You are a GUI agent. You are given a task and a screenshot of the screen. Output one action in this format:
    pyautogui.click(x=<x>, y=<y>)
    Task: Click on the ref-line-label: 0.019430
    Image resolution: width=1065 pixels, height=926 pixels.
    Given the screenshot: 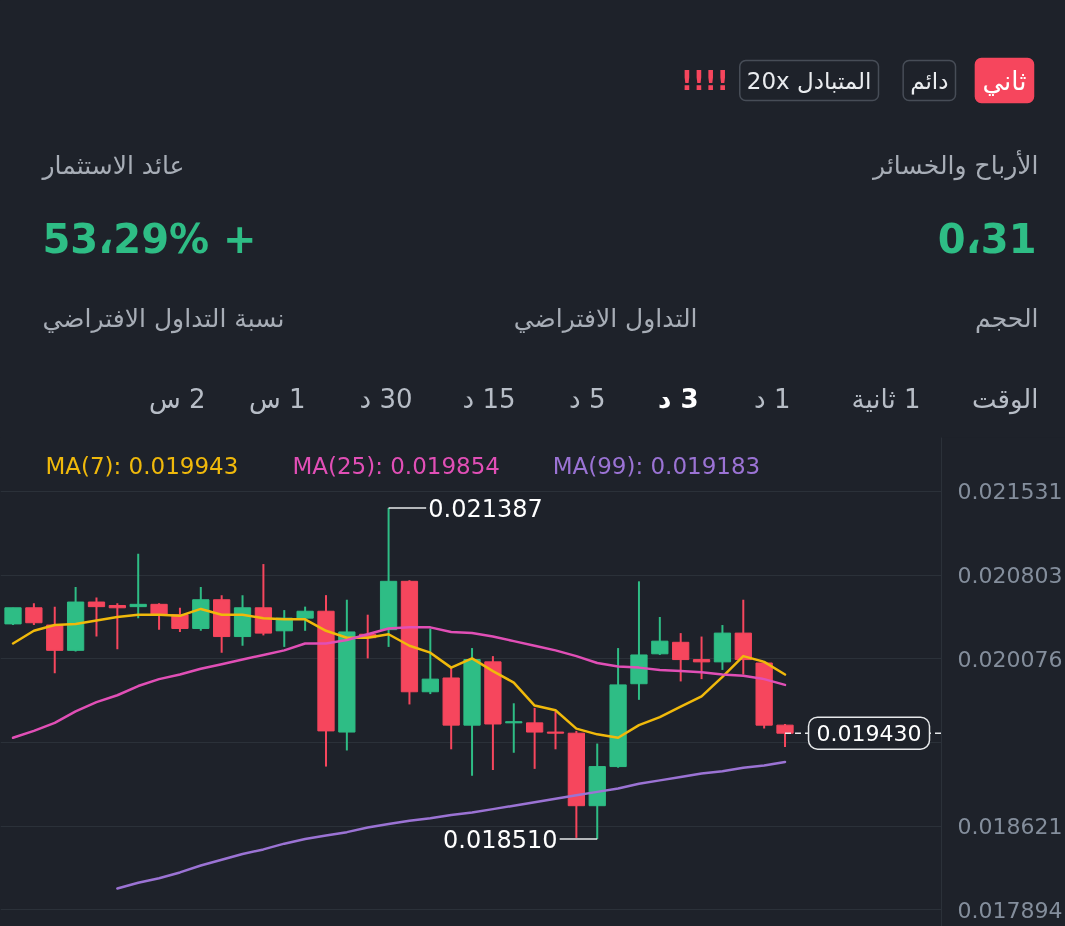 What is the action you would take?
    pyautogui.click(x=869, y=734)
    